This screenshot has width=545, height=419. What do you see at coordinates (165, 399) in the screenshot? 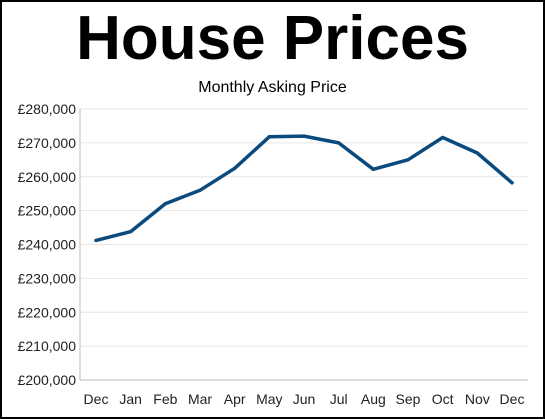
I see `x-tick-label: Feb` at bounding box center [165, 399].